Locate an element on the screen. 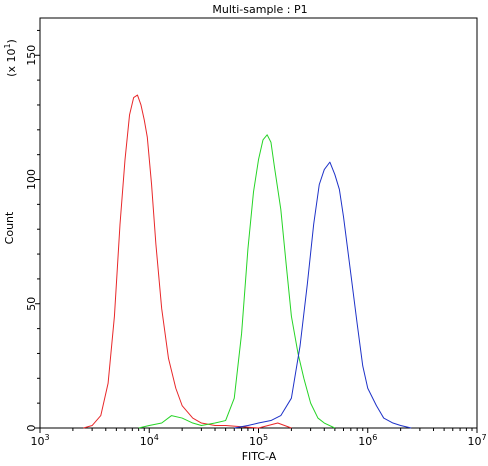 The image size is (488, 466). svg-text: (x 101) is located at coordinates (10, 58).